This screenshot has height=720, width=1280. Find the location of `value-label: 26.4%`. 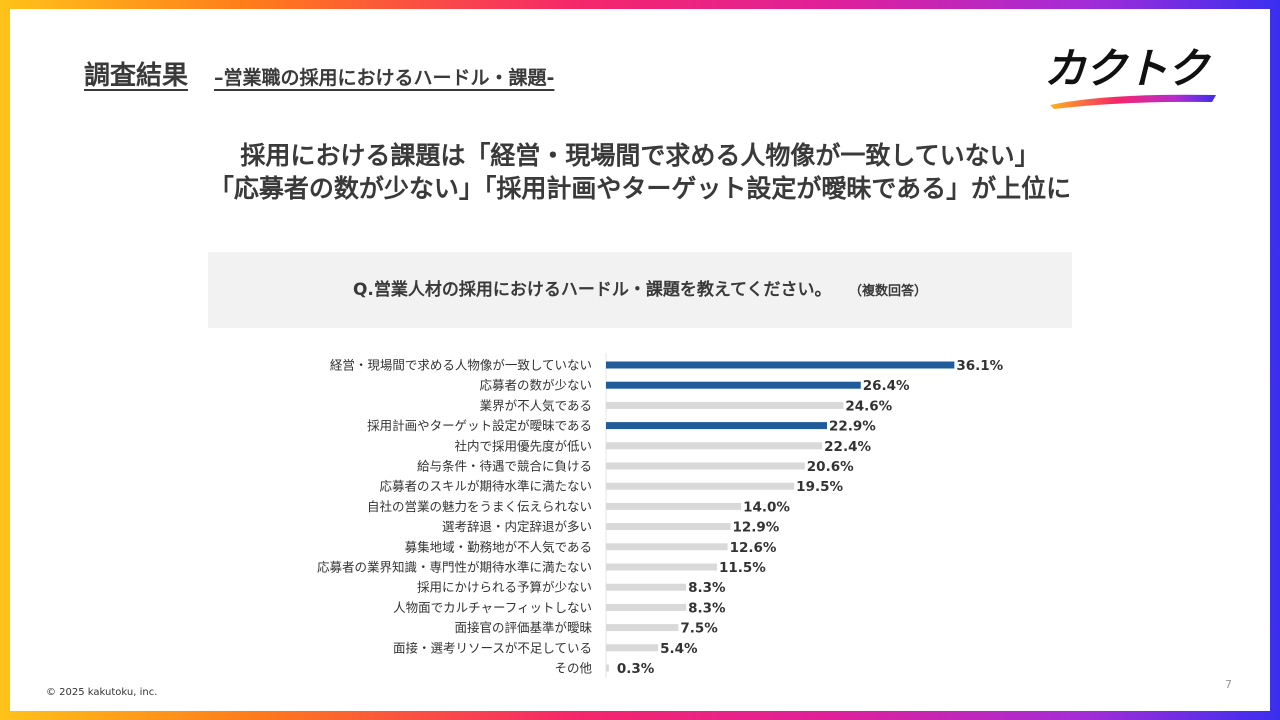

value-label: 26.4% is located at coordinates (886, 386).